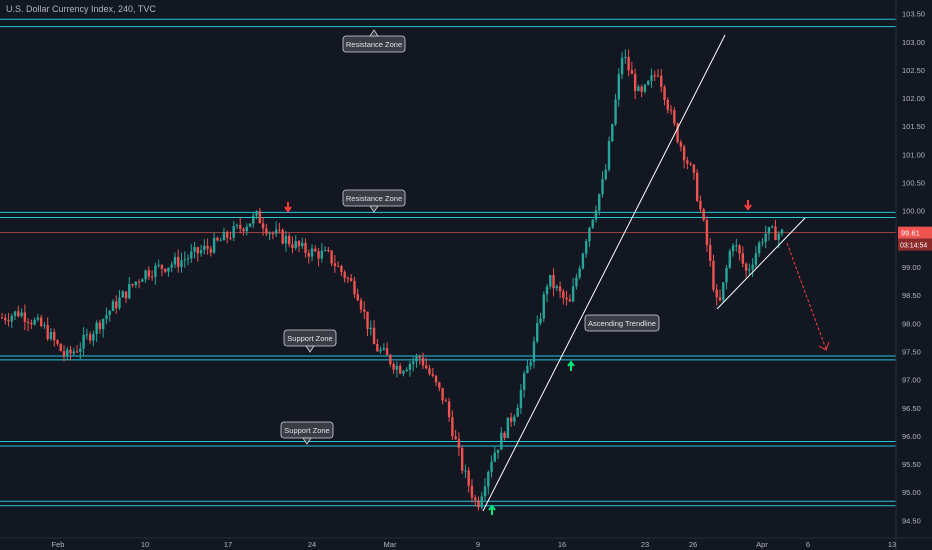 This screenshot has height=550, width=932. What do you see at coordinates (571, 365) in the screenshot?
I see `up-arrow-icon` at bounding box center [571, 365].